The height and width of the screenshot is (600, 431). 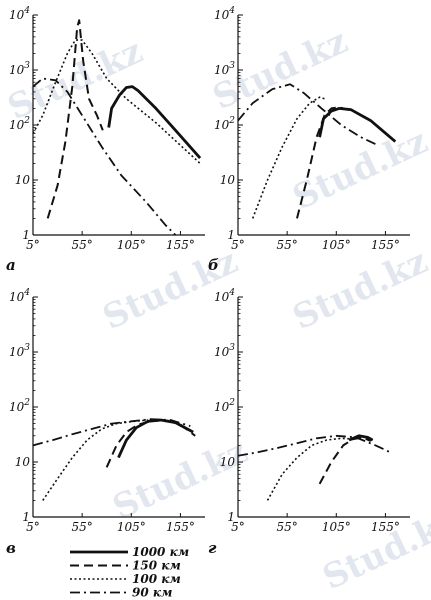 I want to click on legend-label: 90 км, so click(x=152, y=593).